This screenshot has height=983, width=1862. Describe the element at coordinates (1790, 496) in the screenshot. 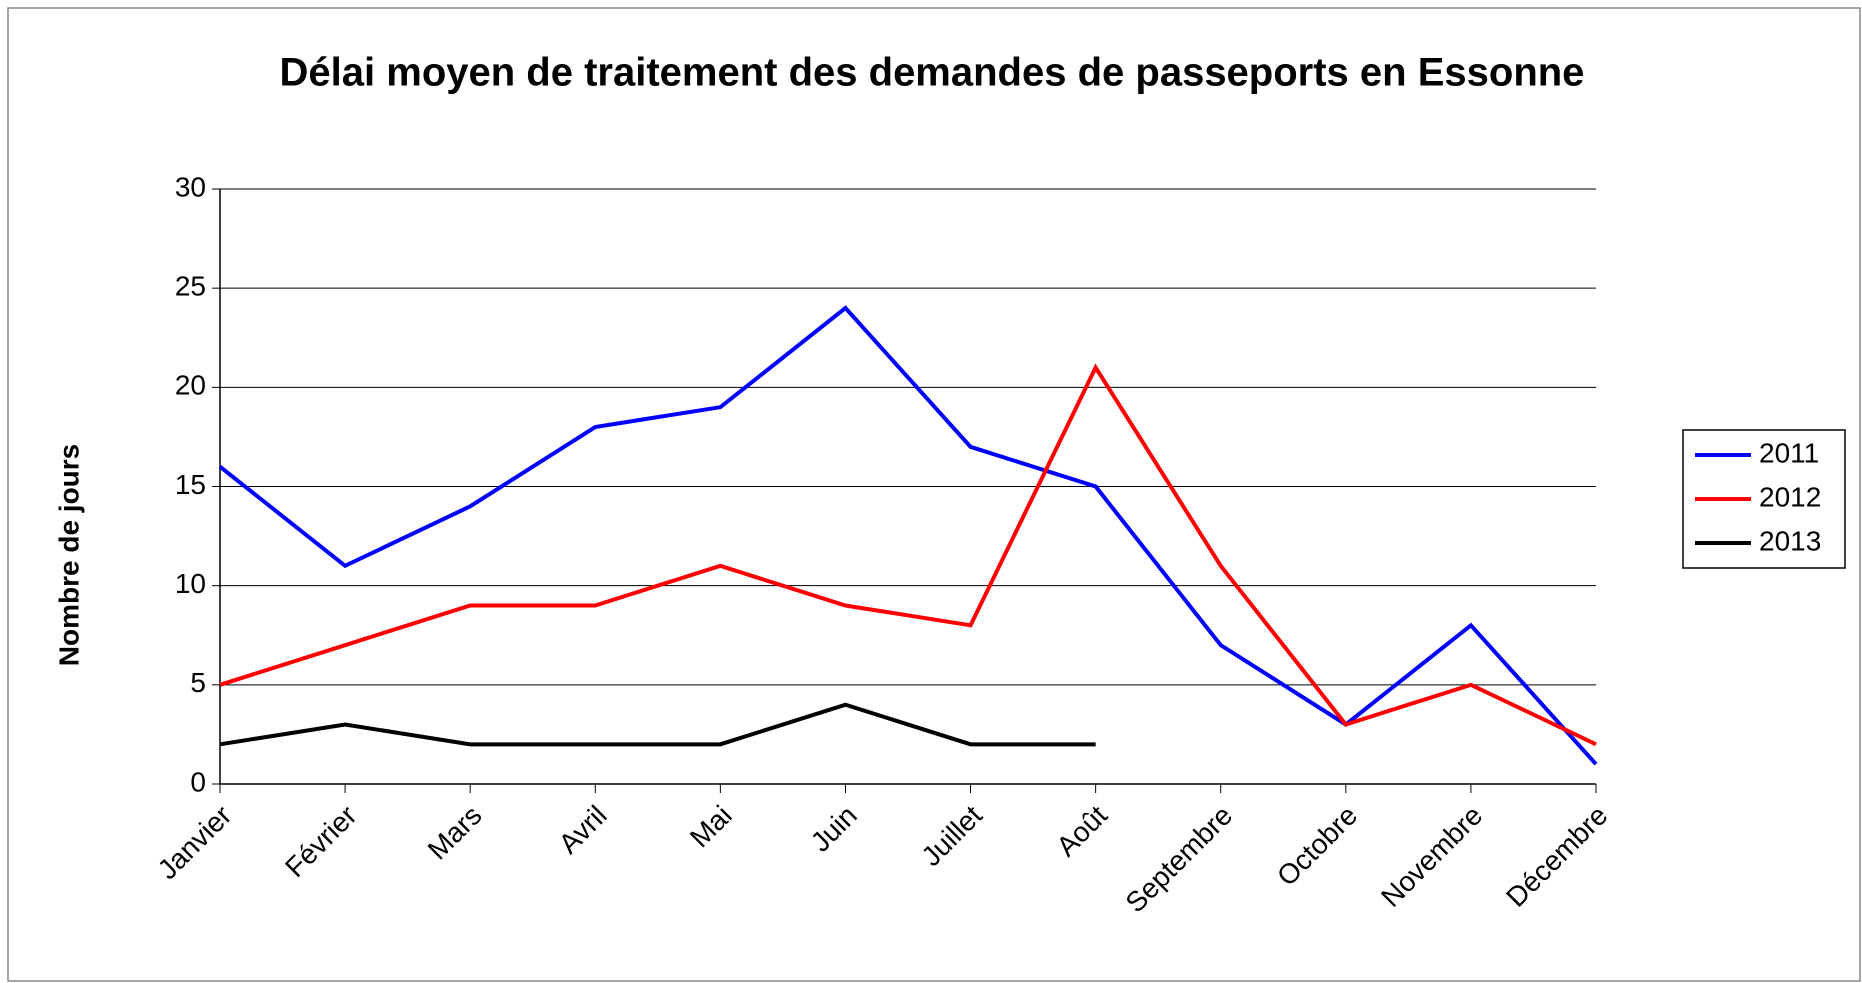

I see `legend-label: 2012` at that location.